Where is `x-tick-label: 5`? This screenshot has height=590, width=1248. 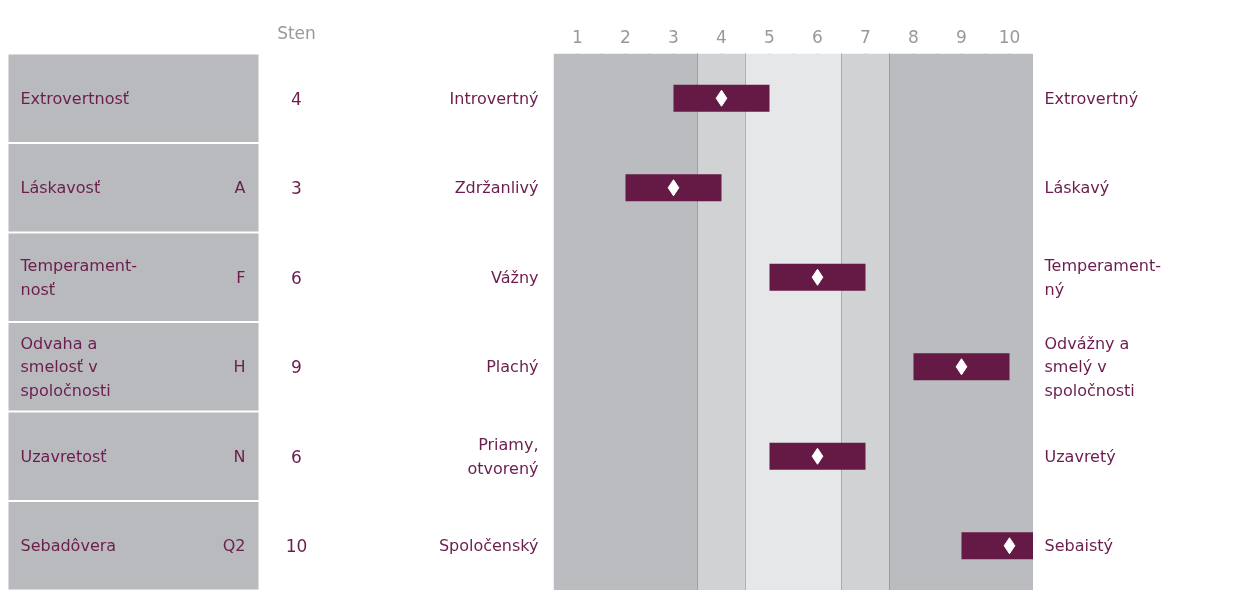
x-tick-label: 5 is located at coordinates (769, 36).